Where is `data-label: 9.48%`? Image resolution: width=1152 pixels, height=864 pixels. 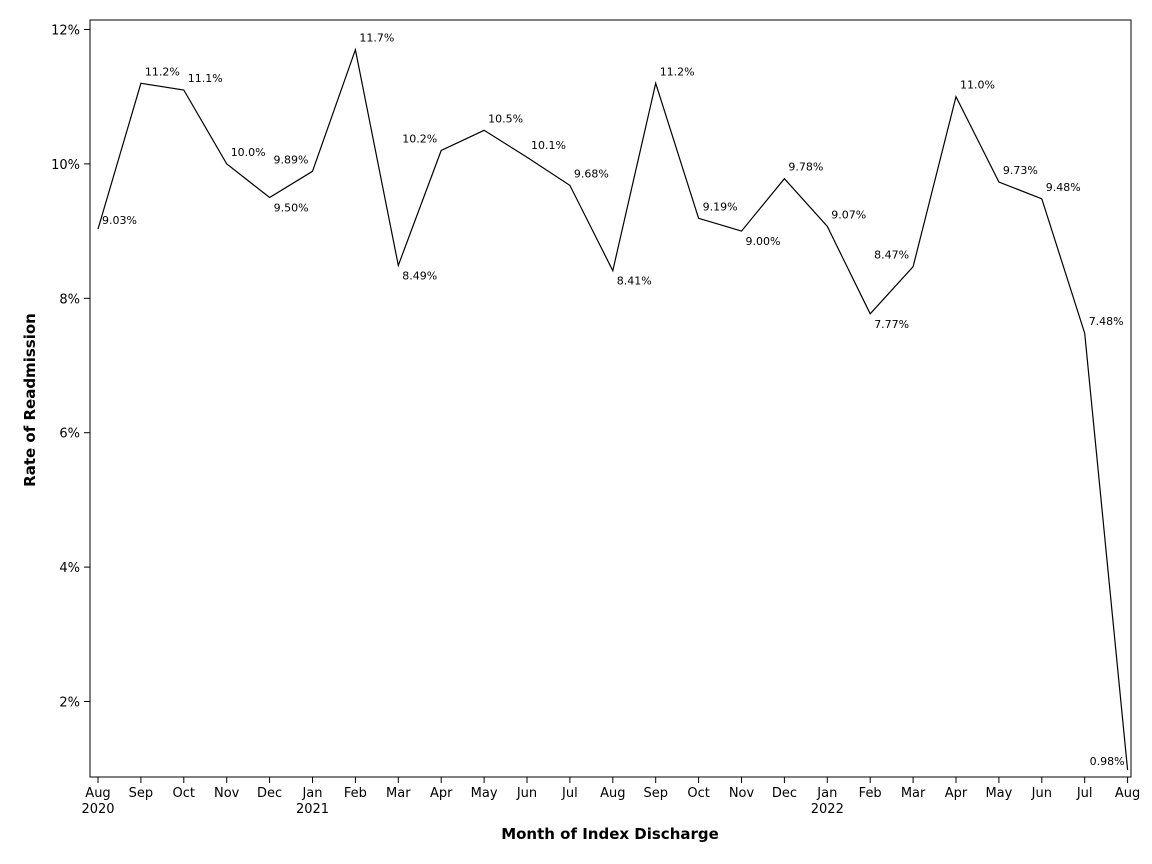 data-label: 9.48% is located at coordinates (1063, 187).